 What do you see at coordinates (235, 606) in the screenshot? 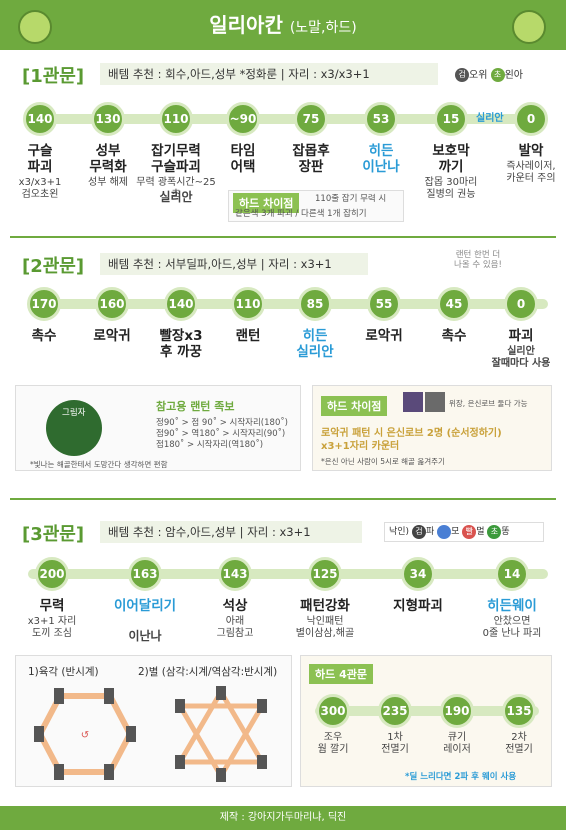
I see `g3-node-label: 석상` at bounding box center [235, 606].